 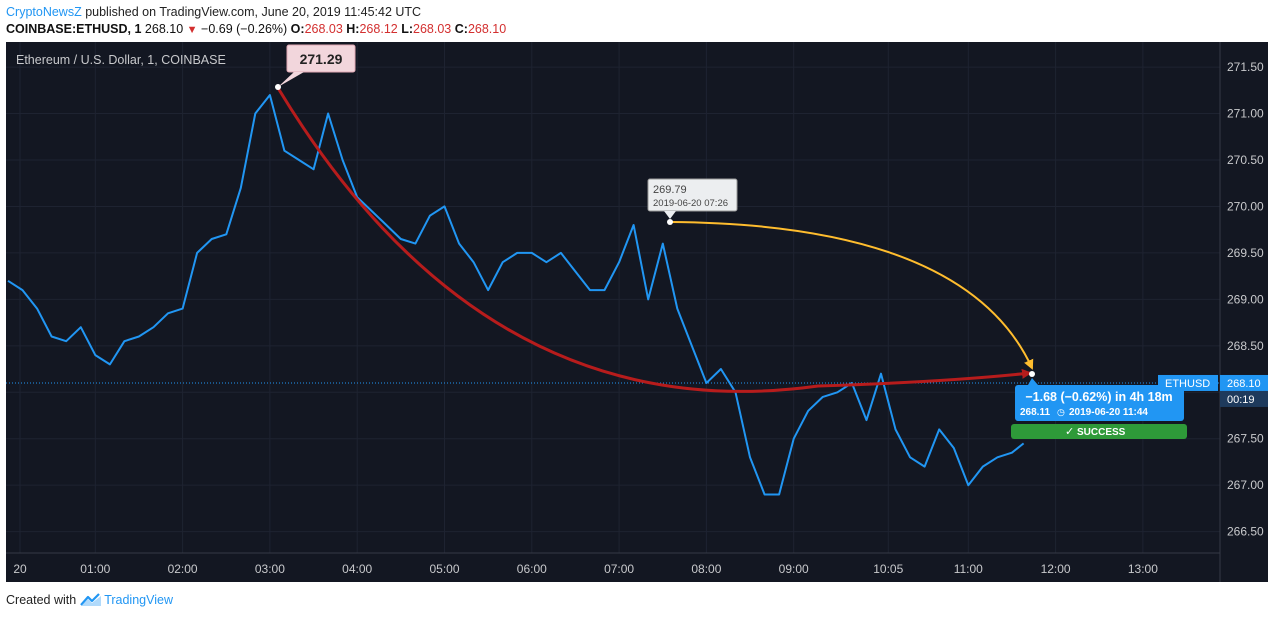 What do you see at coordinates (1245, 114) in the screenshot?
I see `y-tick-label: 271.00` at bounding box center [1245, 114].